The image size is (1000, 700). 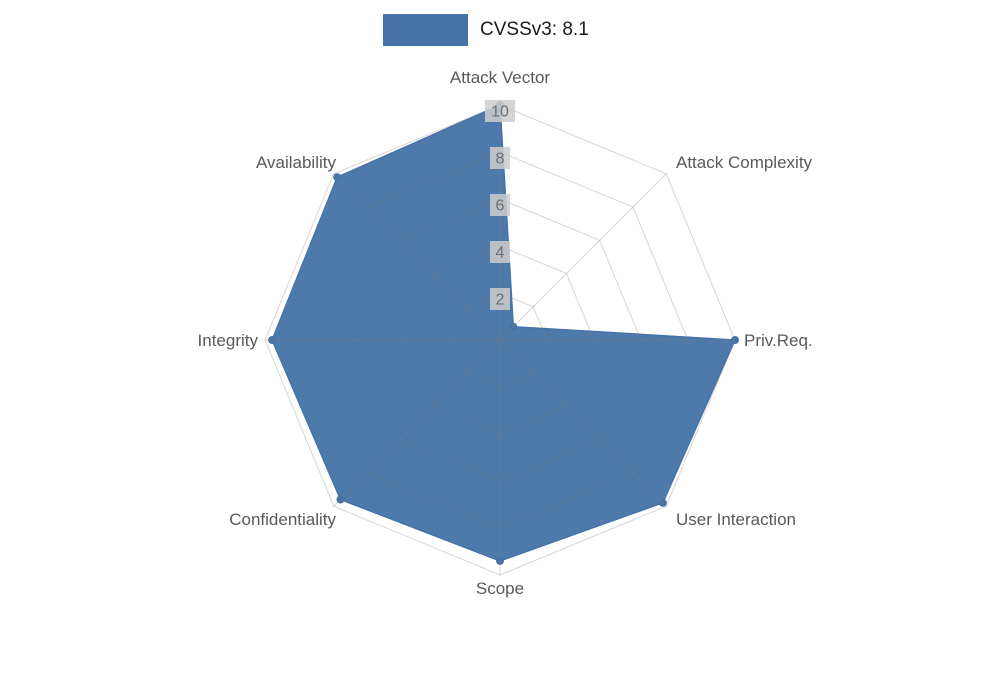 What do you see at coordinates (296, 162) in the screenshot?
I see `axis-label-availability: Availability` at bounding box center [296, 162].